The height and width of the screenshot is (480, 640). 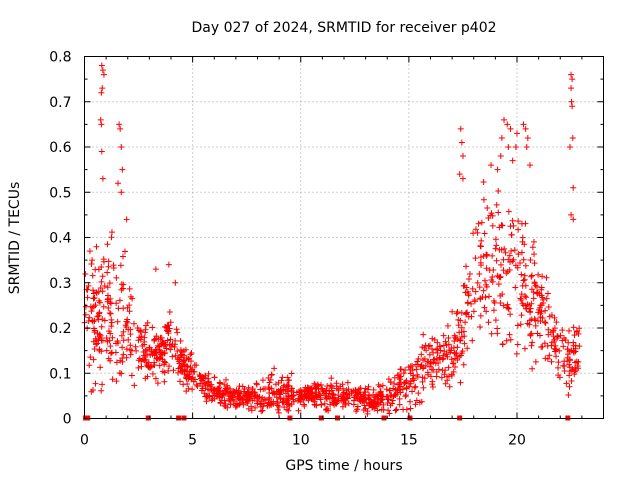 I want to click on x-tick-label: 10, so click(x=301, y=441).